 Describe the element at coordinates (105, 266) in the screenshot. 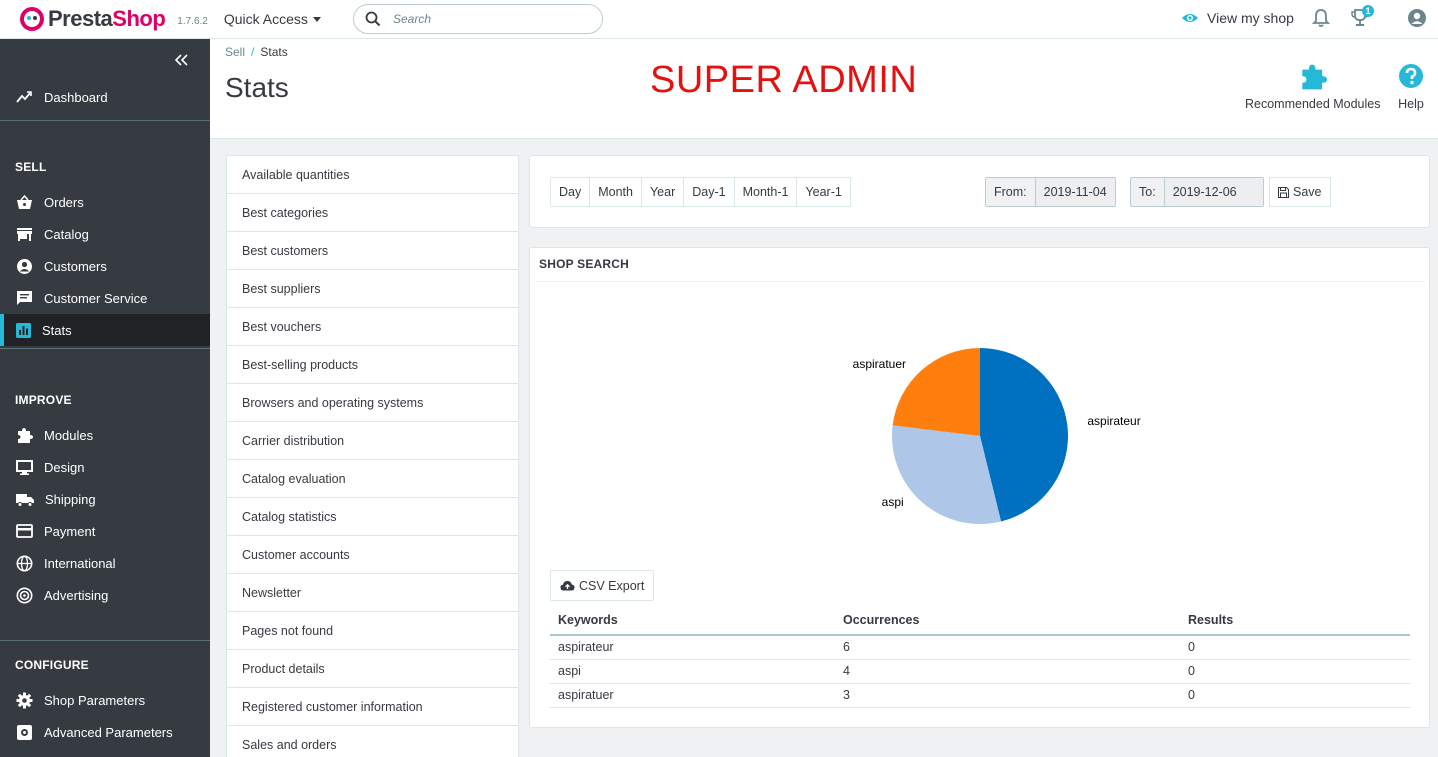

I see `sidebar-item-customers: Customers` at that location.